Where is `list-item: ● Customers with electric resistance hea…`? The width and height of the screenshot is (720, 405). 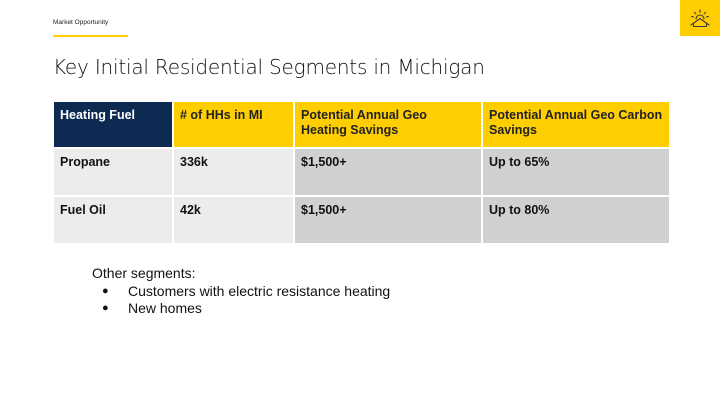
list-item: ● Customers with electric resistance hea… is located at coordinates (241, 292).